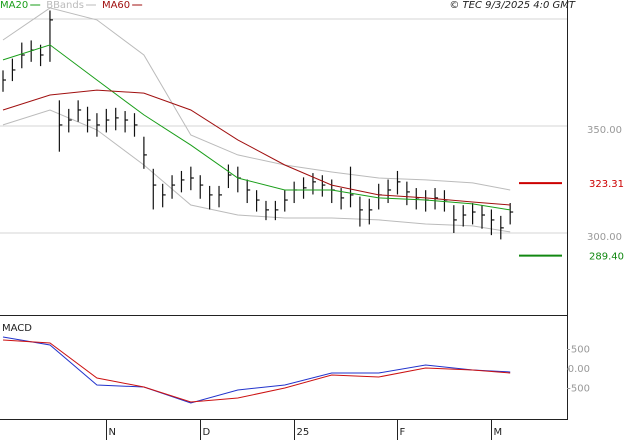  I want to click on legend-label: MA60, so click(116, 5).